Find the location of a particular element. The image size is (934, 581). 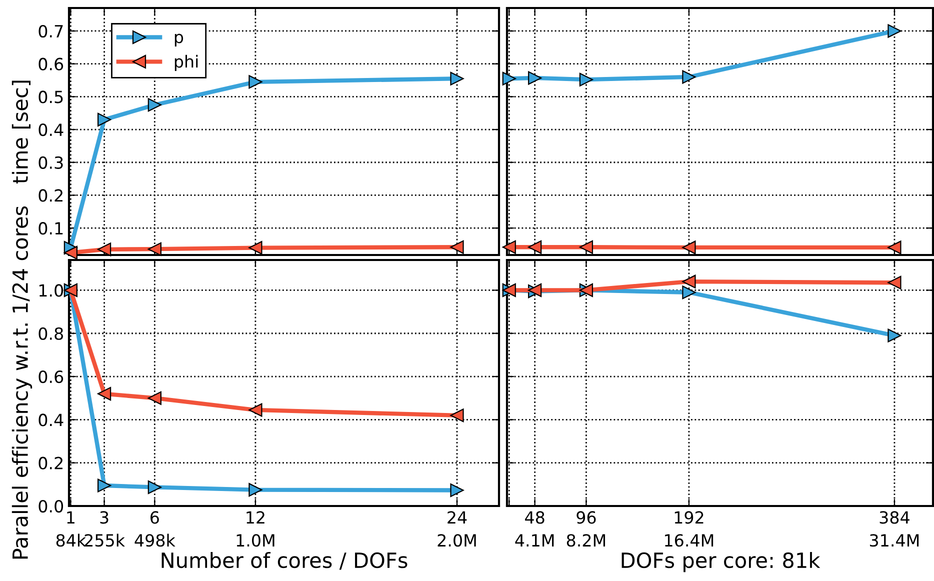

x-axis-title: Number of cores / DOFs is located at coordinates (285, 561).